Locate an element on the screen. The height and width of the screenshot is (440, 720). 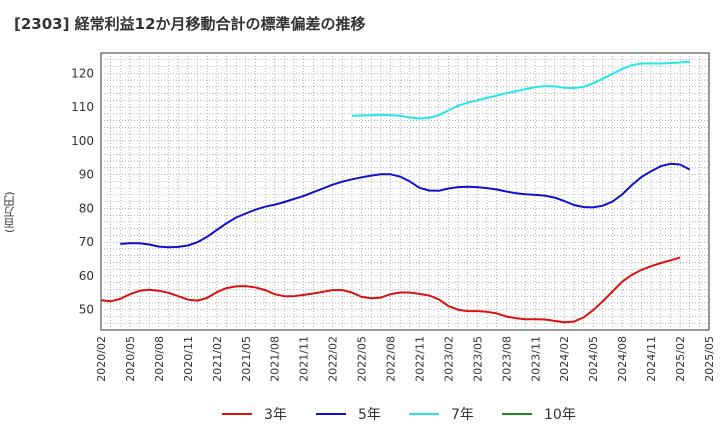
legend: 3年 5年 7年 10年 is located at coordinates (360, 414).